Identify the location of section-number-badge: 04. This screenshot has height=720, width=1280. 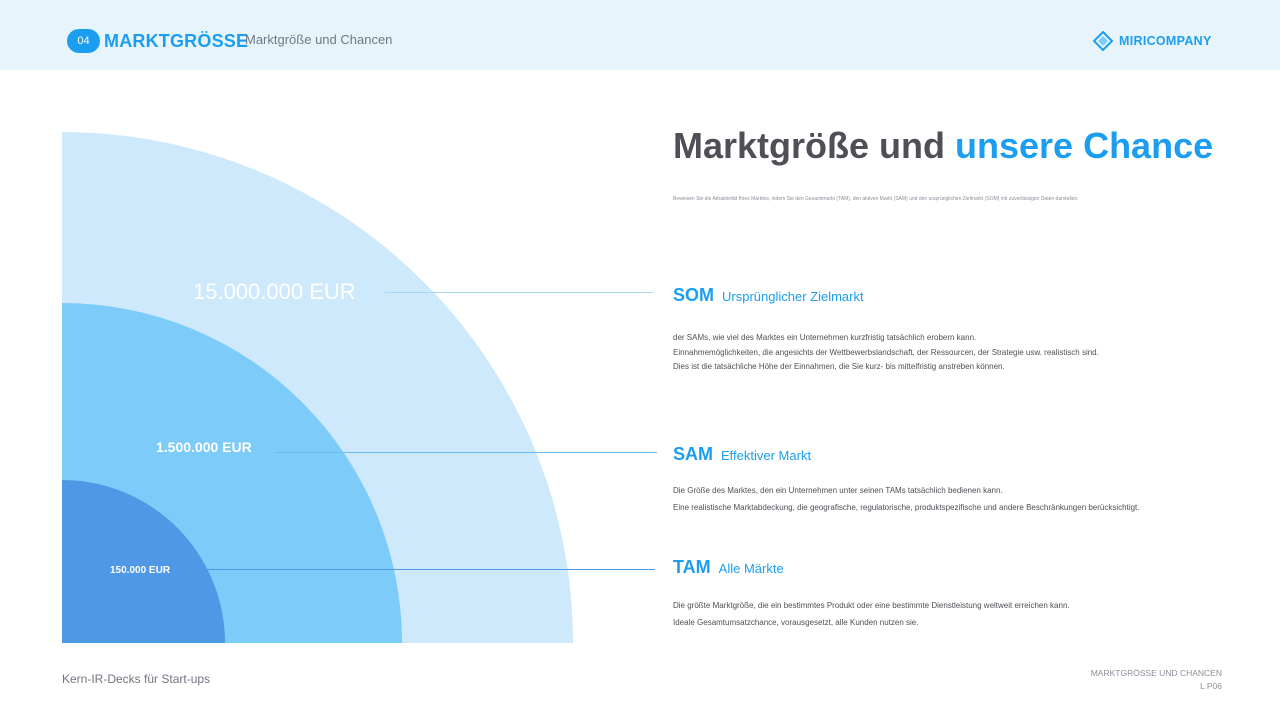
(83, 41).